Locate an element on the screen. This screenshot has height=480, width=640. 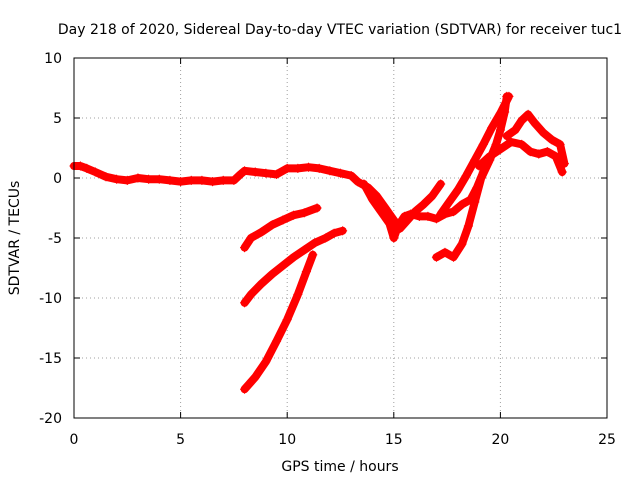
y-tick-label: -20 is located at coordinates (50, 419).